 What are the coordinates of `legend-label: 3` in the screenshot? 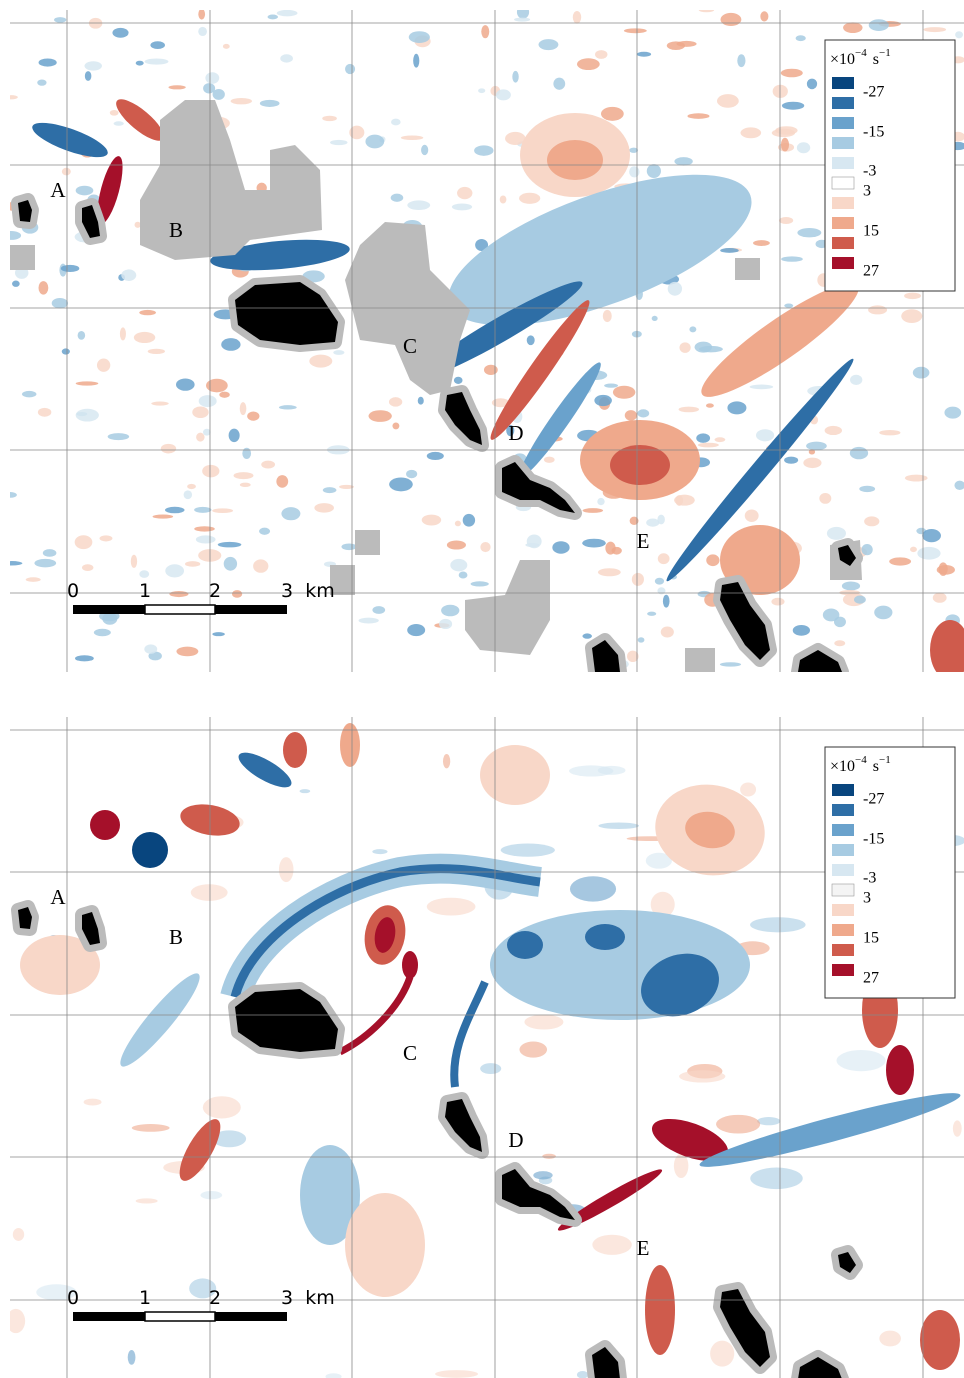 It's located at (867, 191).